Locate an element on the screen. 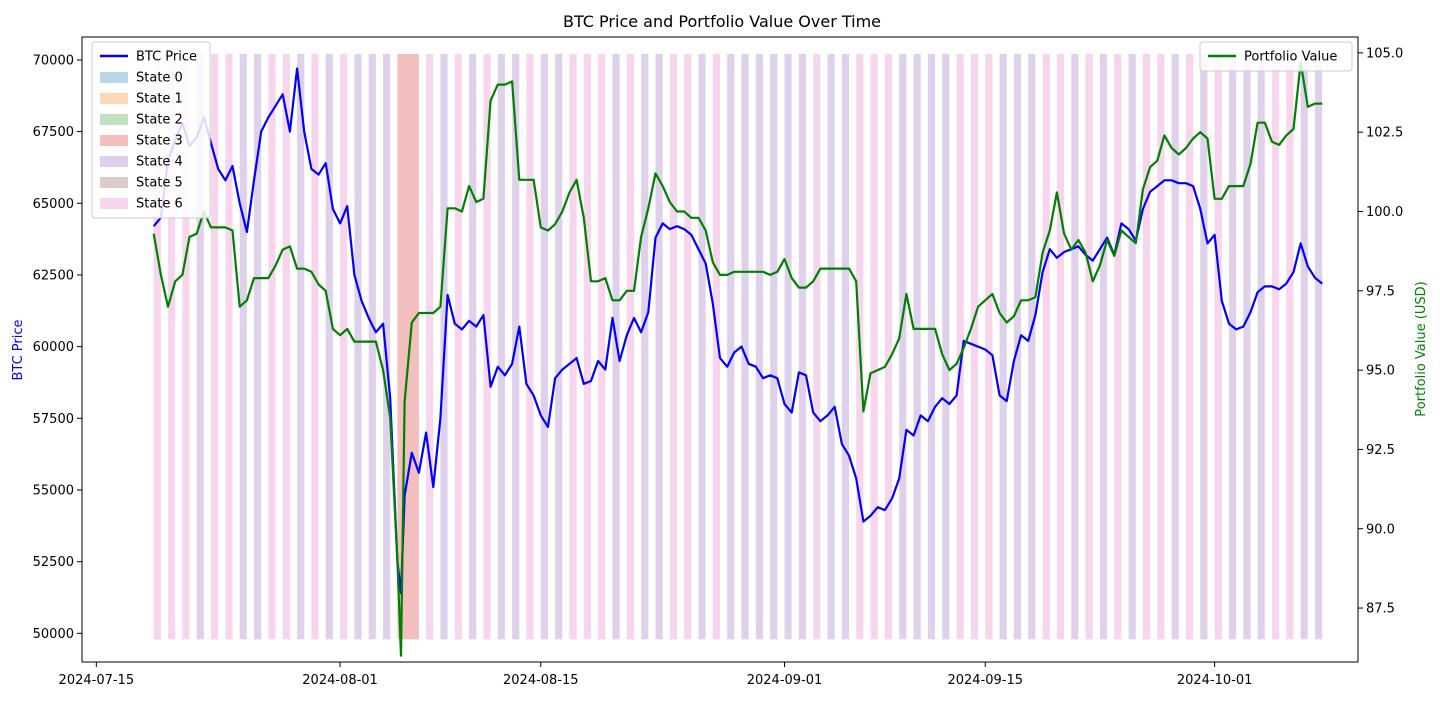 This screenshot has width=1440, height=704. legend-label: BTC Price is located at coordinates (166, 57).